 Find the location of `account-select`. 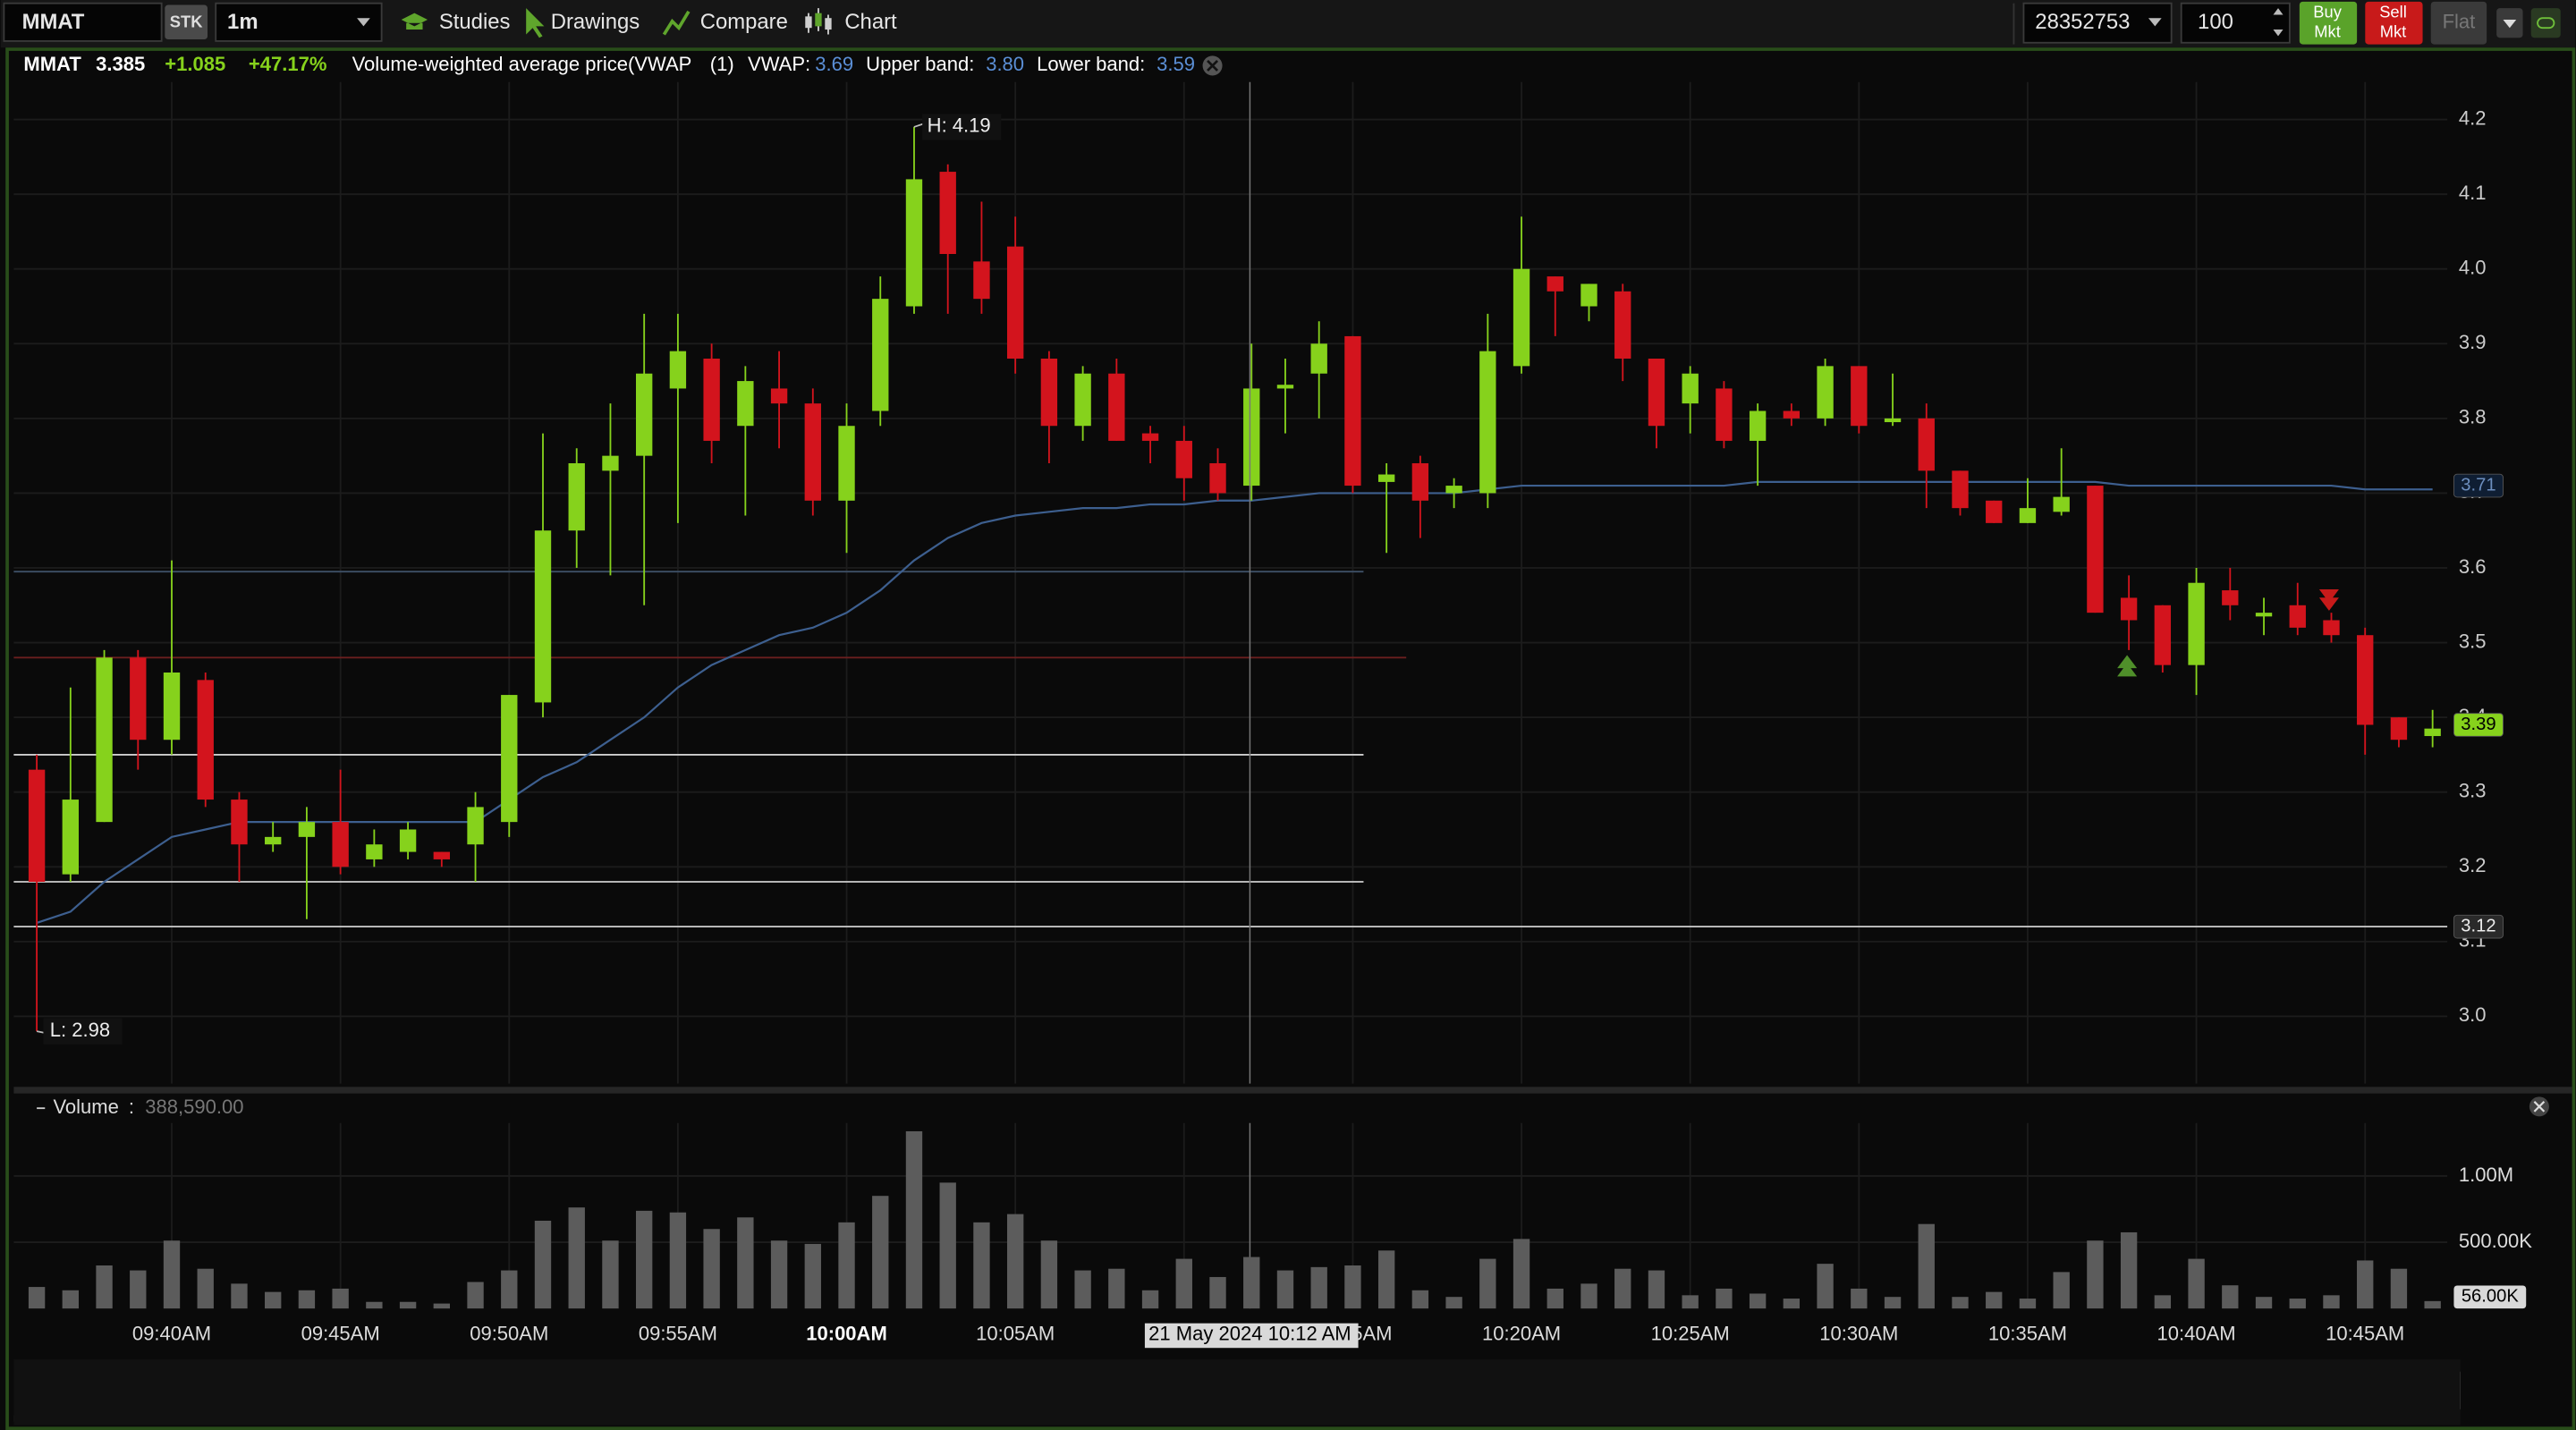

account-select is located at coordinates (2097, 23).